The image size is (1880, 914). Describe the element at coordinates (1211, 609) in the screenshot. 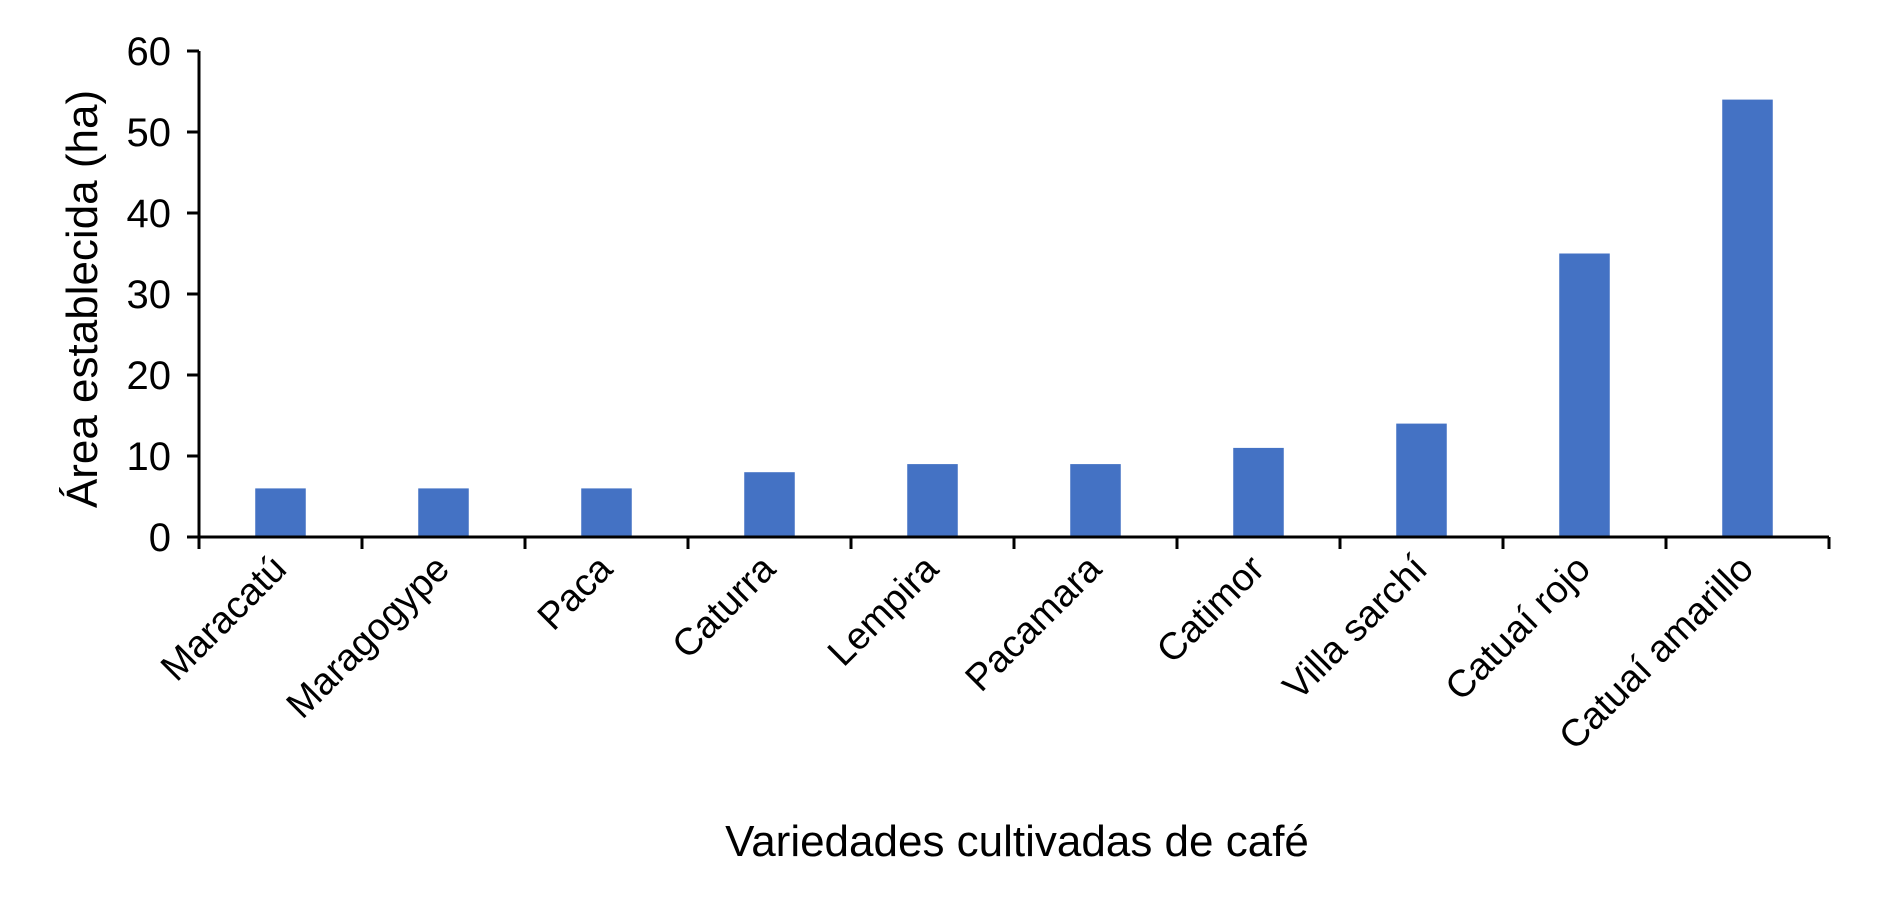

I see `x-category-label: Catimor` at that location.